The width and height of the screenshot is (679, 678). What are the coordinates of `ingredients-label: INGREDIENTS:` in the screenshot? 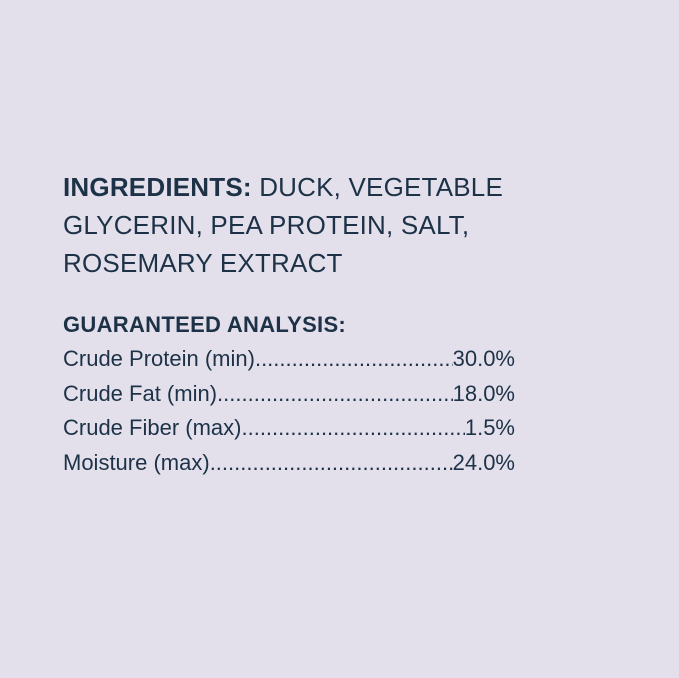 It's located at (157, 187).